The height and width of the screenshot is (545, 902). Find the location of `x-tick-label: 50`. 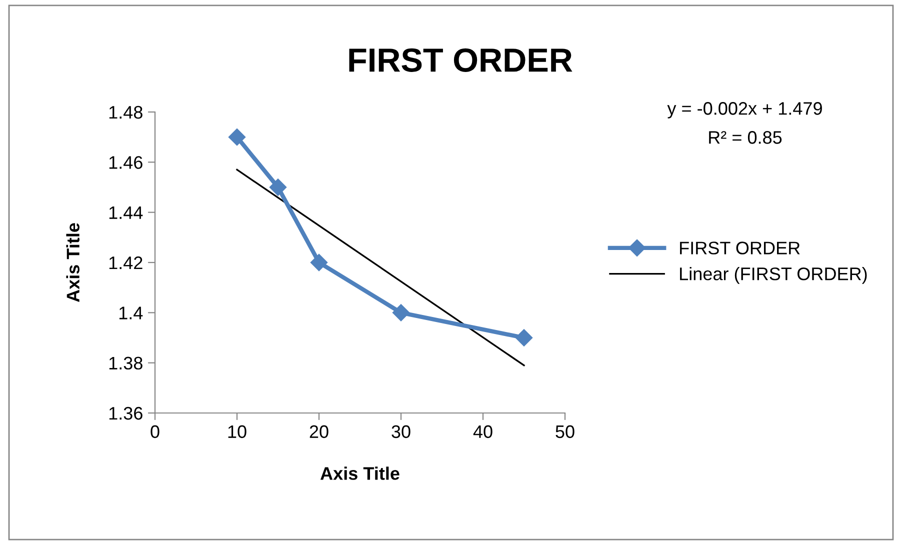

x-tick-label: 50 is located at coordinates (565, 431).